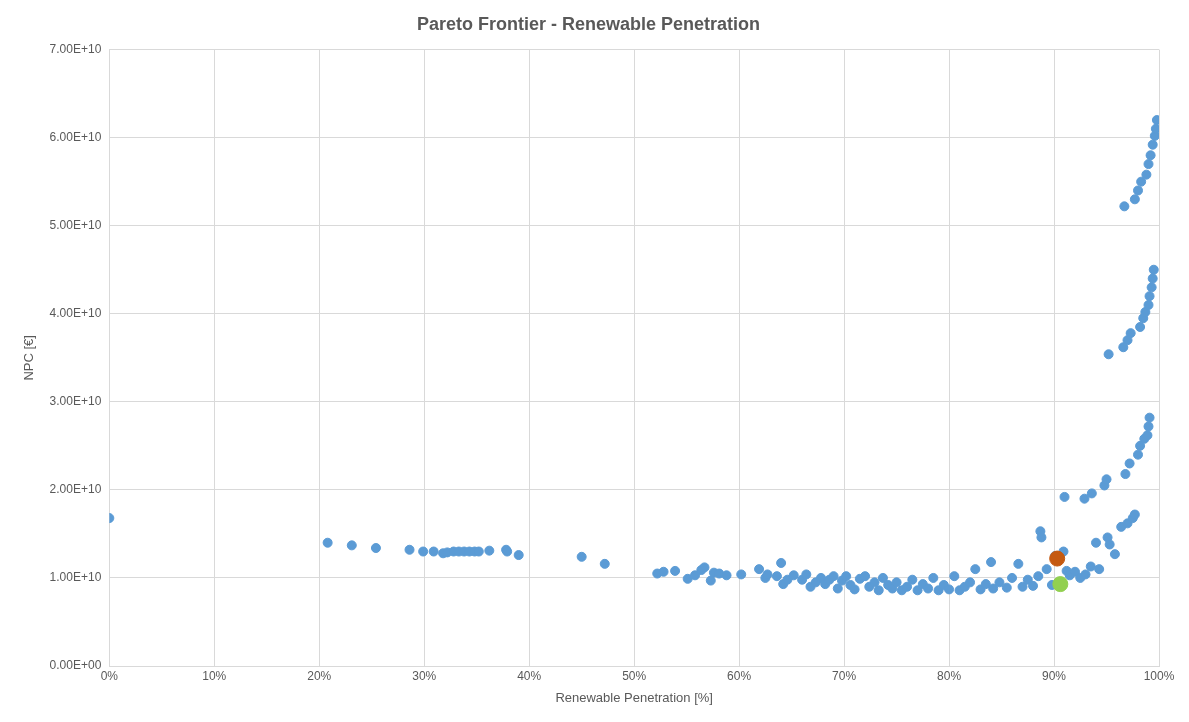  I want to click on y-tick-label: 0.00E+00, so click(75, 665).